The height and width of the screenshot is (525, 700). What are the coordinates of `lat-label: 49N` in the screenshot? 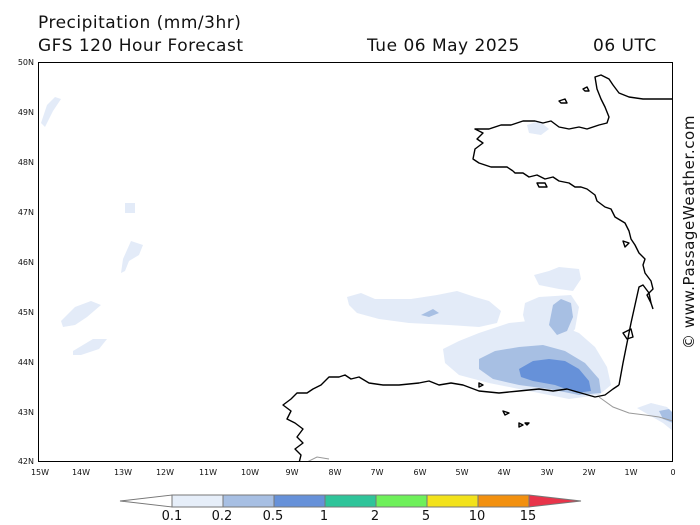 It's located at (25, 112).